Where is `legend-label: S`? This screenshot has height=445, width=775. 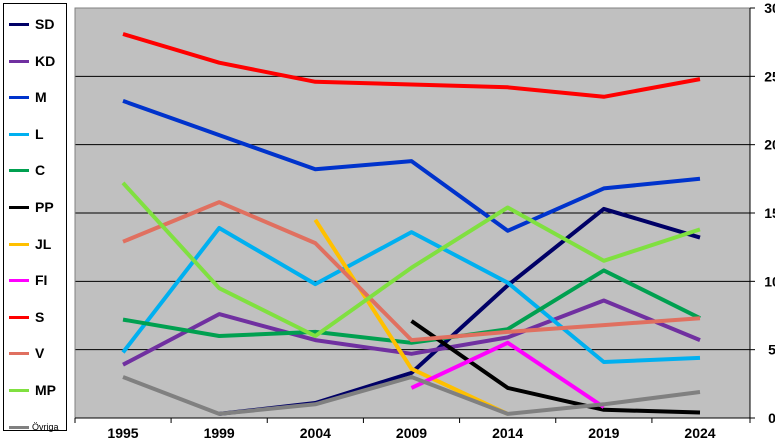 legend-label: S is located at coordinates (40, 316).